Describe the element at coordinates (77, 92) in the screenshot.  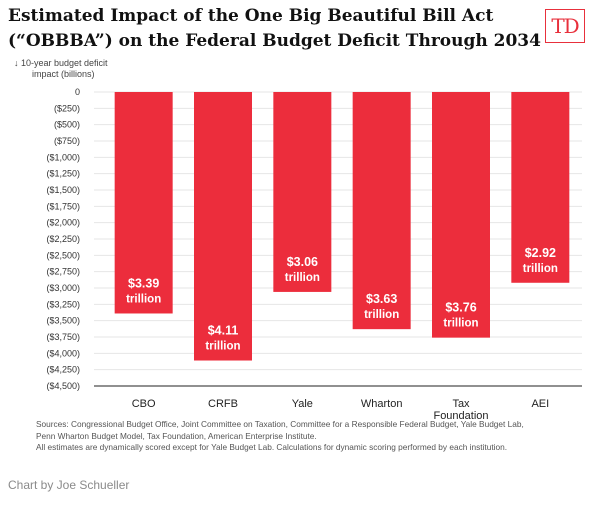
I see `y-tick-label: 0` at that location.